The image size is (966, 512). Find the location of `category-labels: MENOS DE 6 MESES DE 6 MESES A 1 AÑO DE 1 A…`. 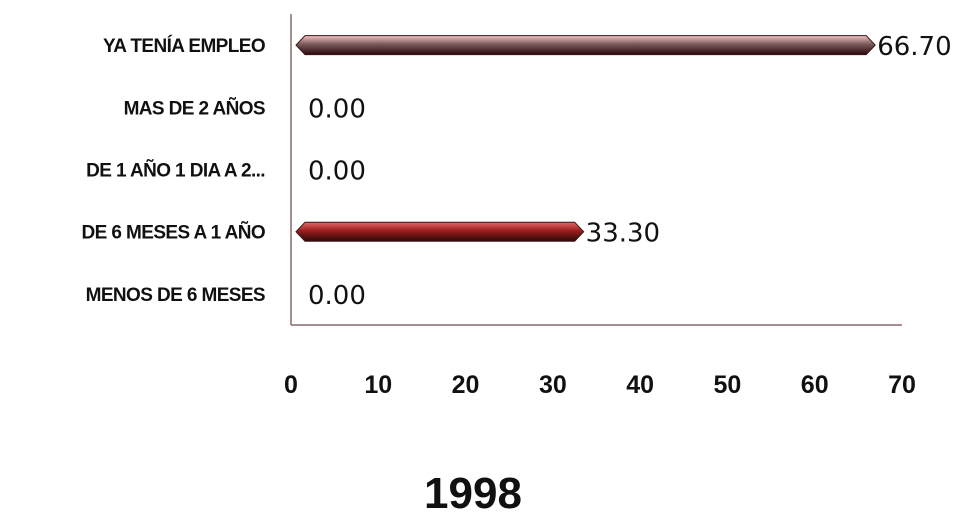

category-labels: MENOS DE 6 MESES DE 6 MESES A 1 AÑO DE 1 A… is located at coordinates (174, 170).